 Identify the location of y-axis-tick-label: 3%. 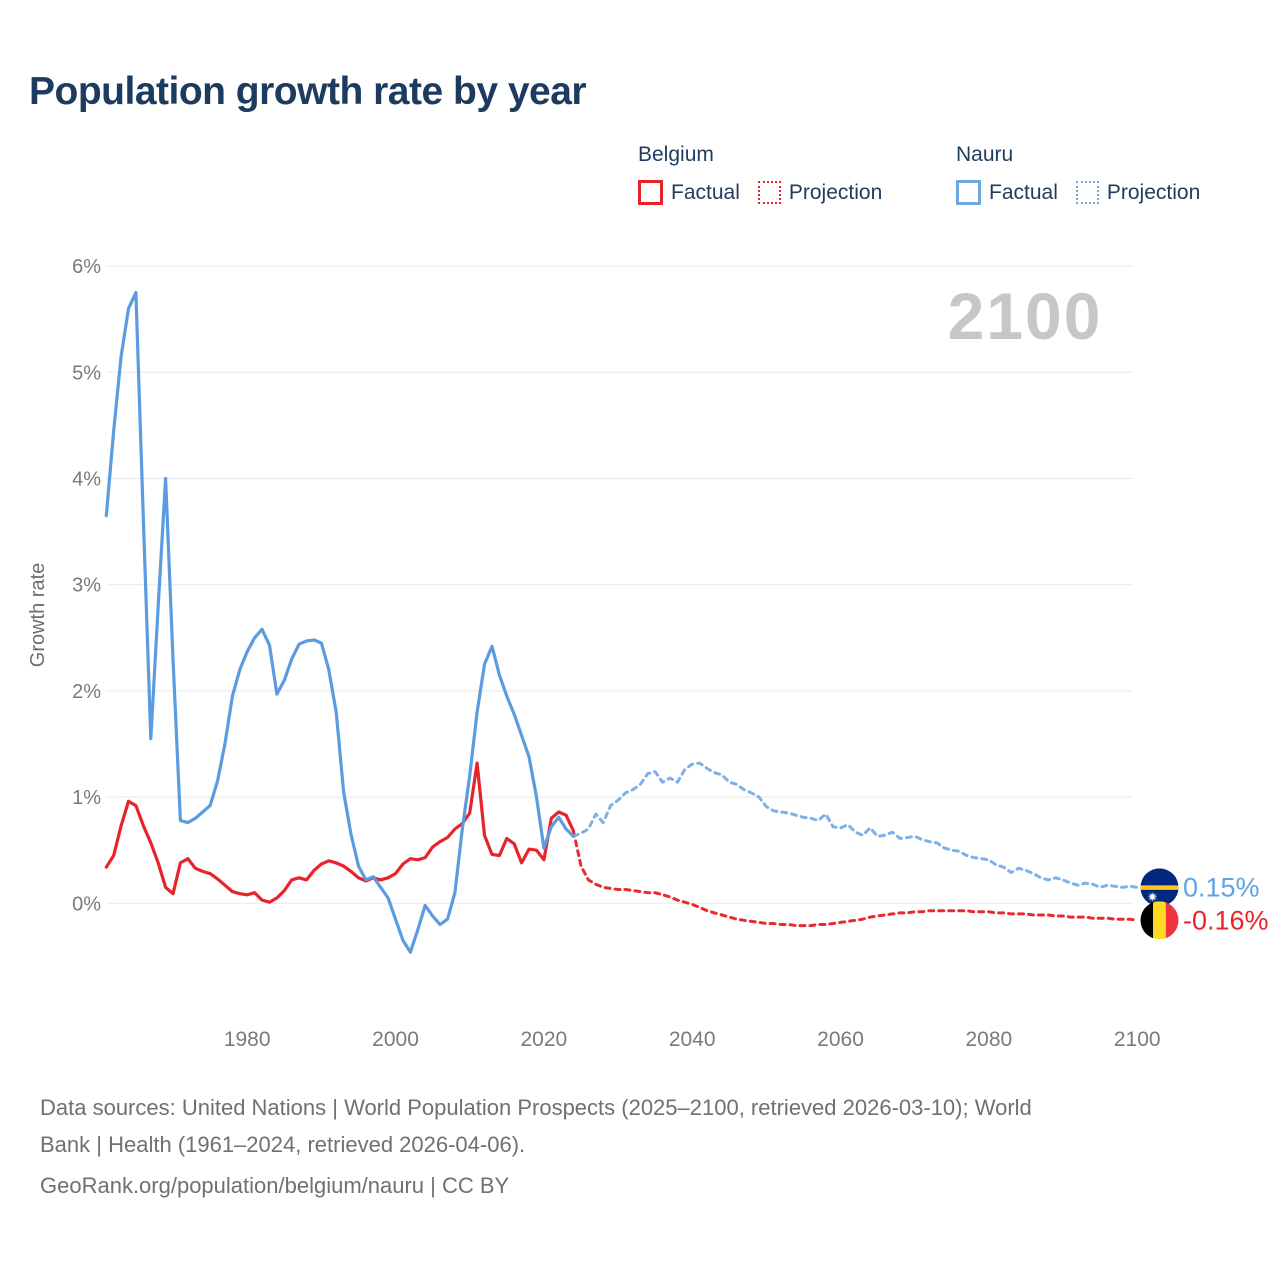
(86, 586).